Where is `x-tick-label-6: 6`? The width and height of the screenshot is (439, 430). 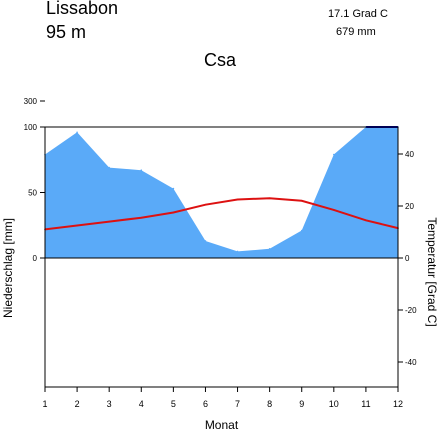
x-tick-label-6: 6 is located at coordinates (205, 404).